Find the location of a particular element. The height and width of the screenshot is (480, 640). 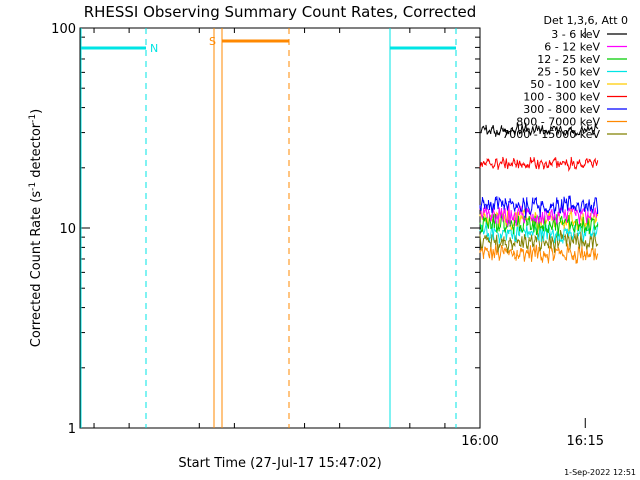

y-axis-label-sup1: -1 is located at coordinates (33, 186).